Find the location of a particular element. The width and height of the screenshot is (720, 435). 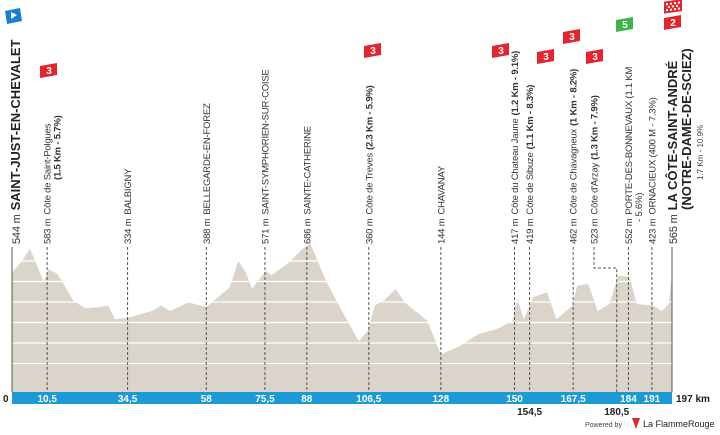

altitude-text: 552 m is located at coordinates (629, 231).